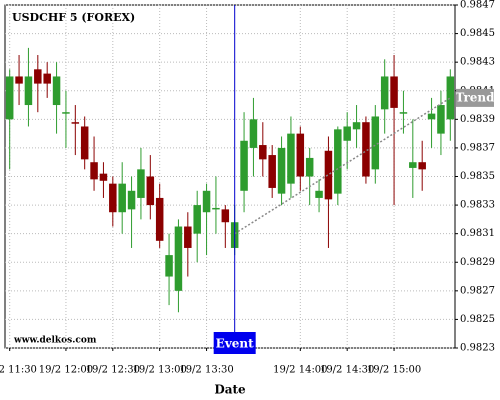 This screenshot has height=400, width=500. I want to click on trend-label-box, so click(475, 97).